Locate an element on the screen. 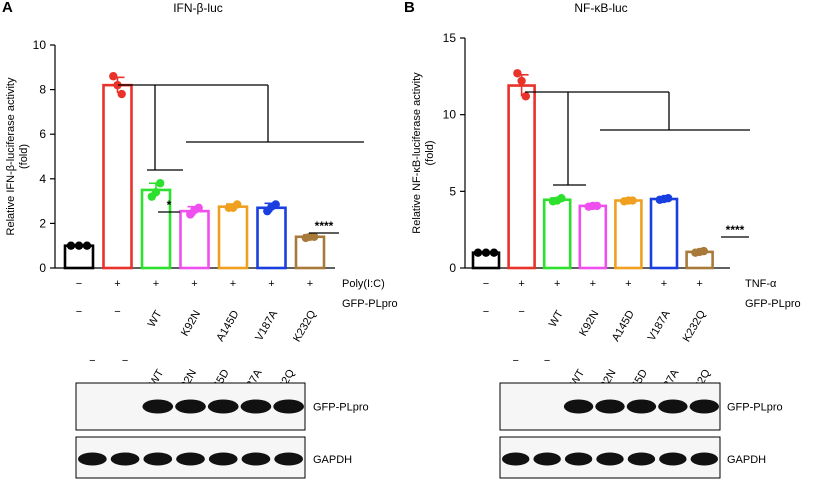 Image resolution: width=820 pixels, height=480 pixels. y-axis-label: Relative NF-κB-luciferase activity(fold) is located at coordinates (423, 153).